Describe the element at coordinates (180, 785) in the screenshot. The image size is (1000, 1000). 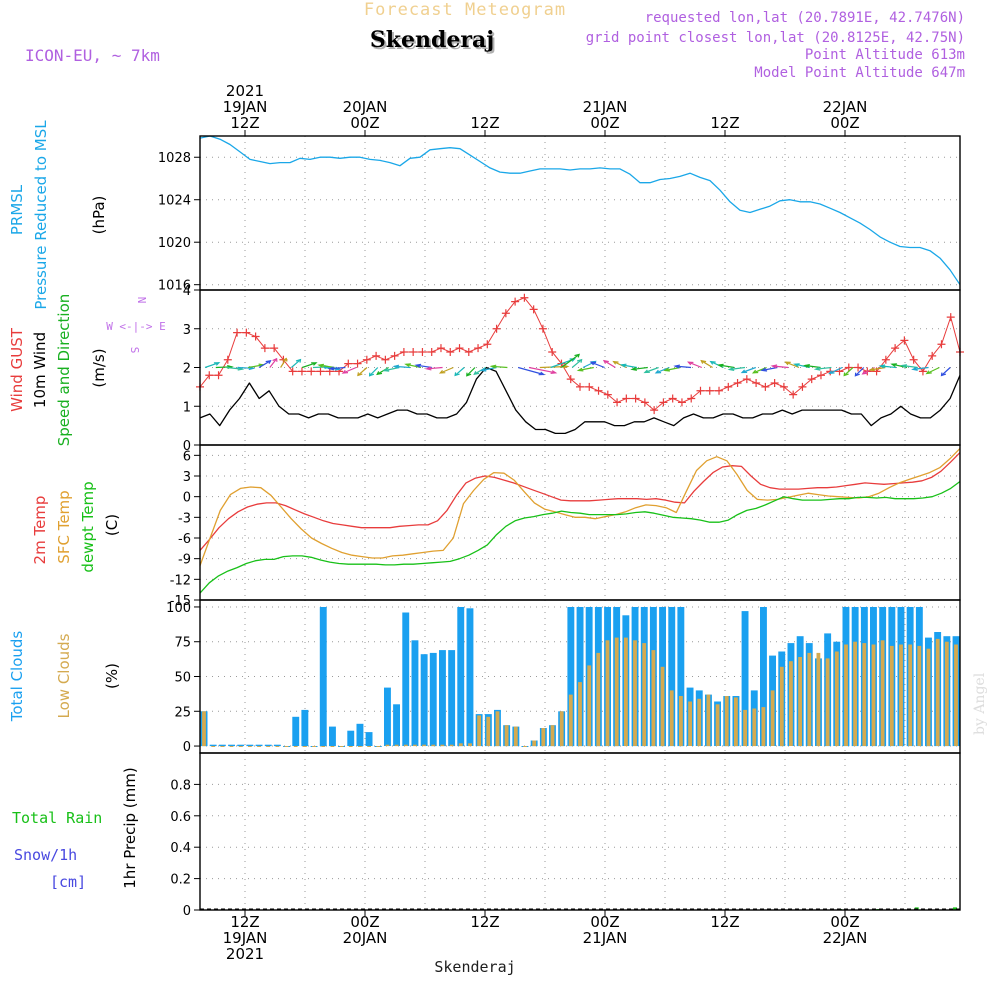
I see `y-tick-label: 0.8` at that location.